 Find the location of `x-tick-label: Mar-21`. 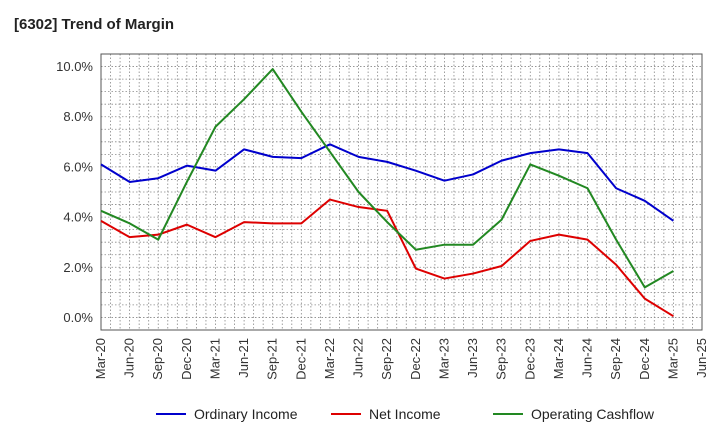

x-tick-label: Mar-21 is located at coordinates (214, 358).